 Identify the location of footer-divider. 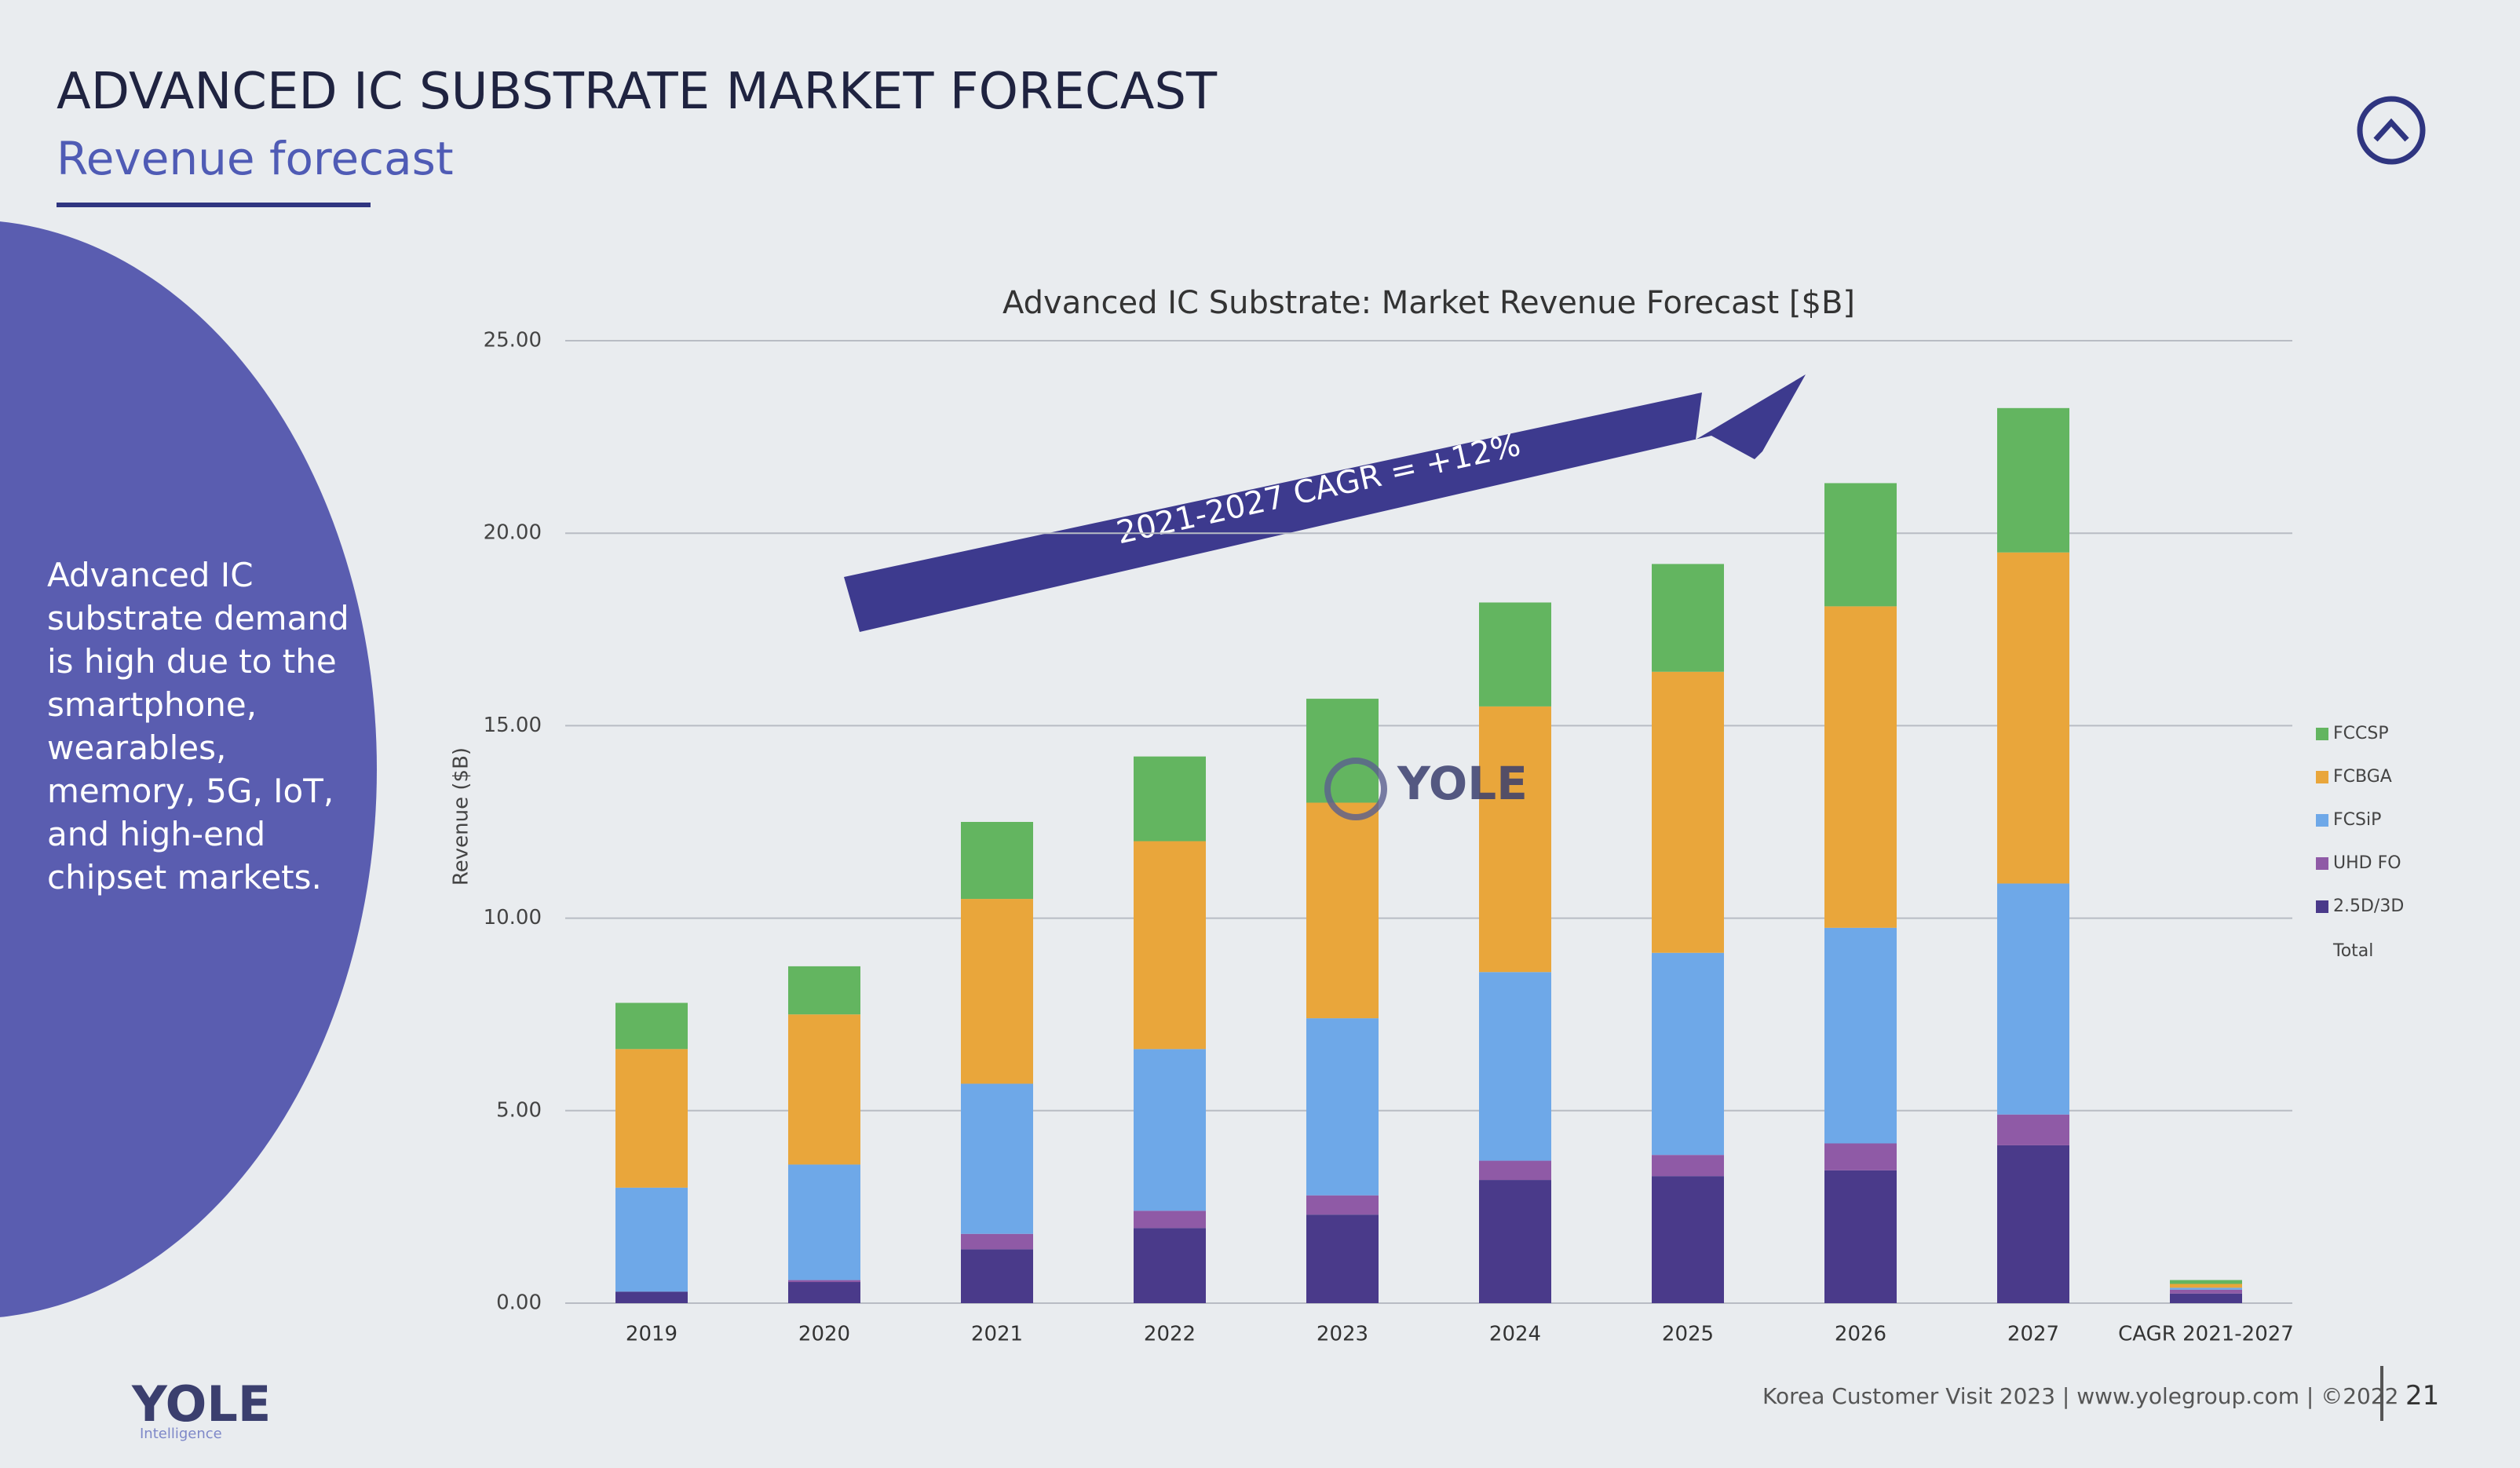
(2381, 1393).